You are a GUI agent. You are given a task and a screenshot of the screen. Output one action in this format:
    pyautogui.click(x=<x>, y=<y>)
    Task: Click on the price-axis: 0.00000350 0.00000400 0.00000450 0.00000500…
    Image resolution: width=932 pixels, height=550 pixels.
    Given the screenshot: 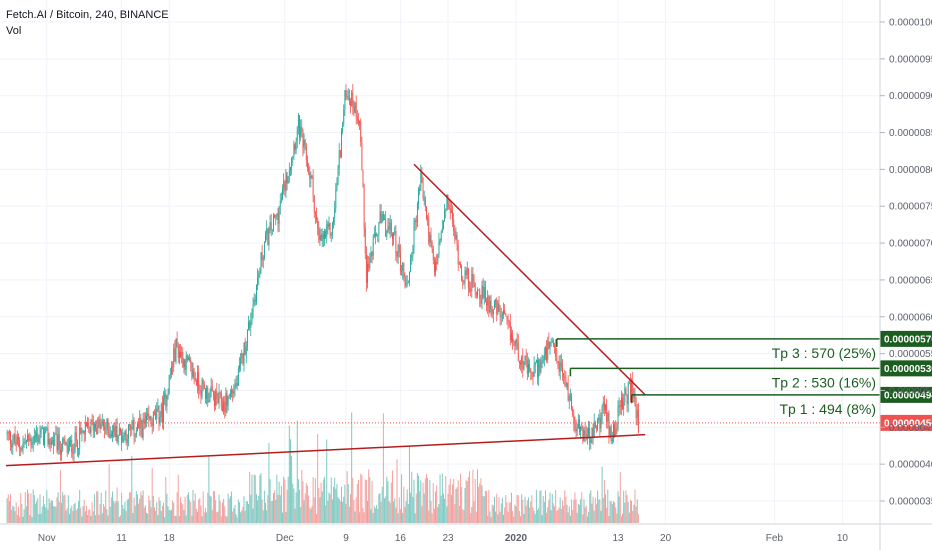 What is the action you would take?
    pyautogui.click(x=906, y=263)
    